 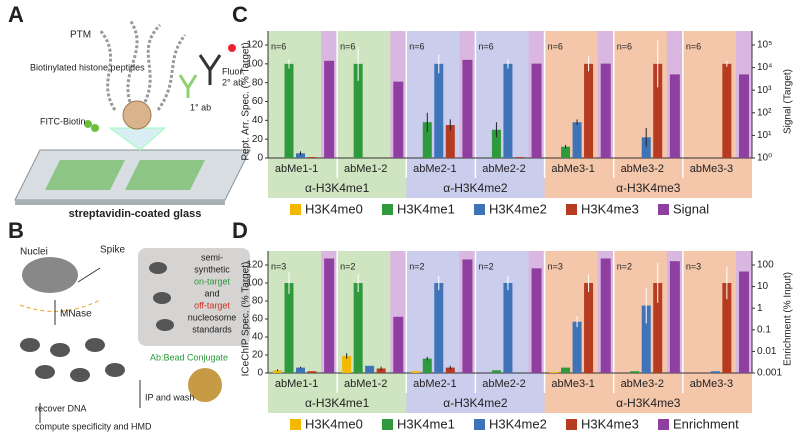 I want to click on label: off-target, so click(x=212, y=305).